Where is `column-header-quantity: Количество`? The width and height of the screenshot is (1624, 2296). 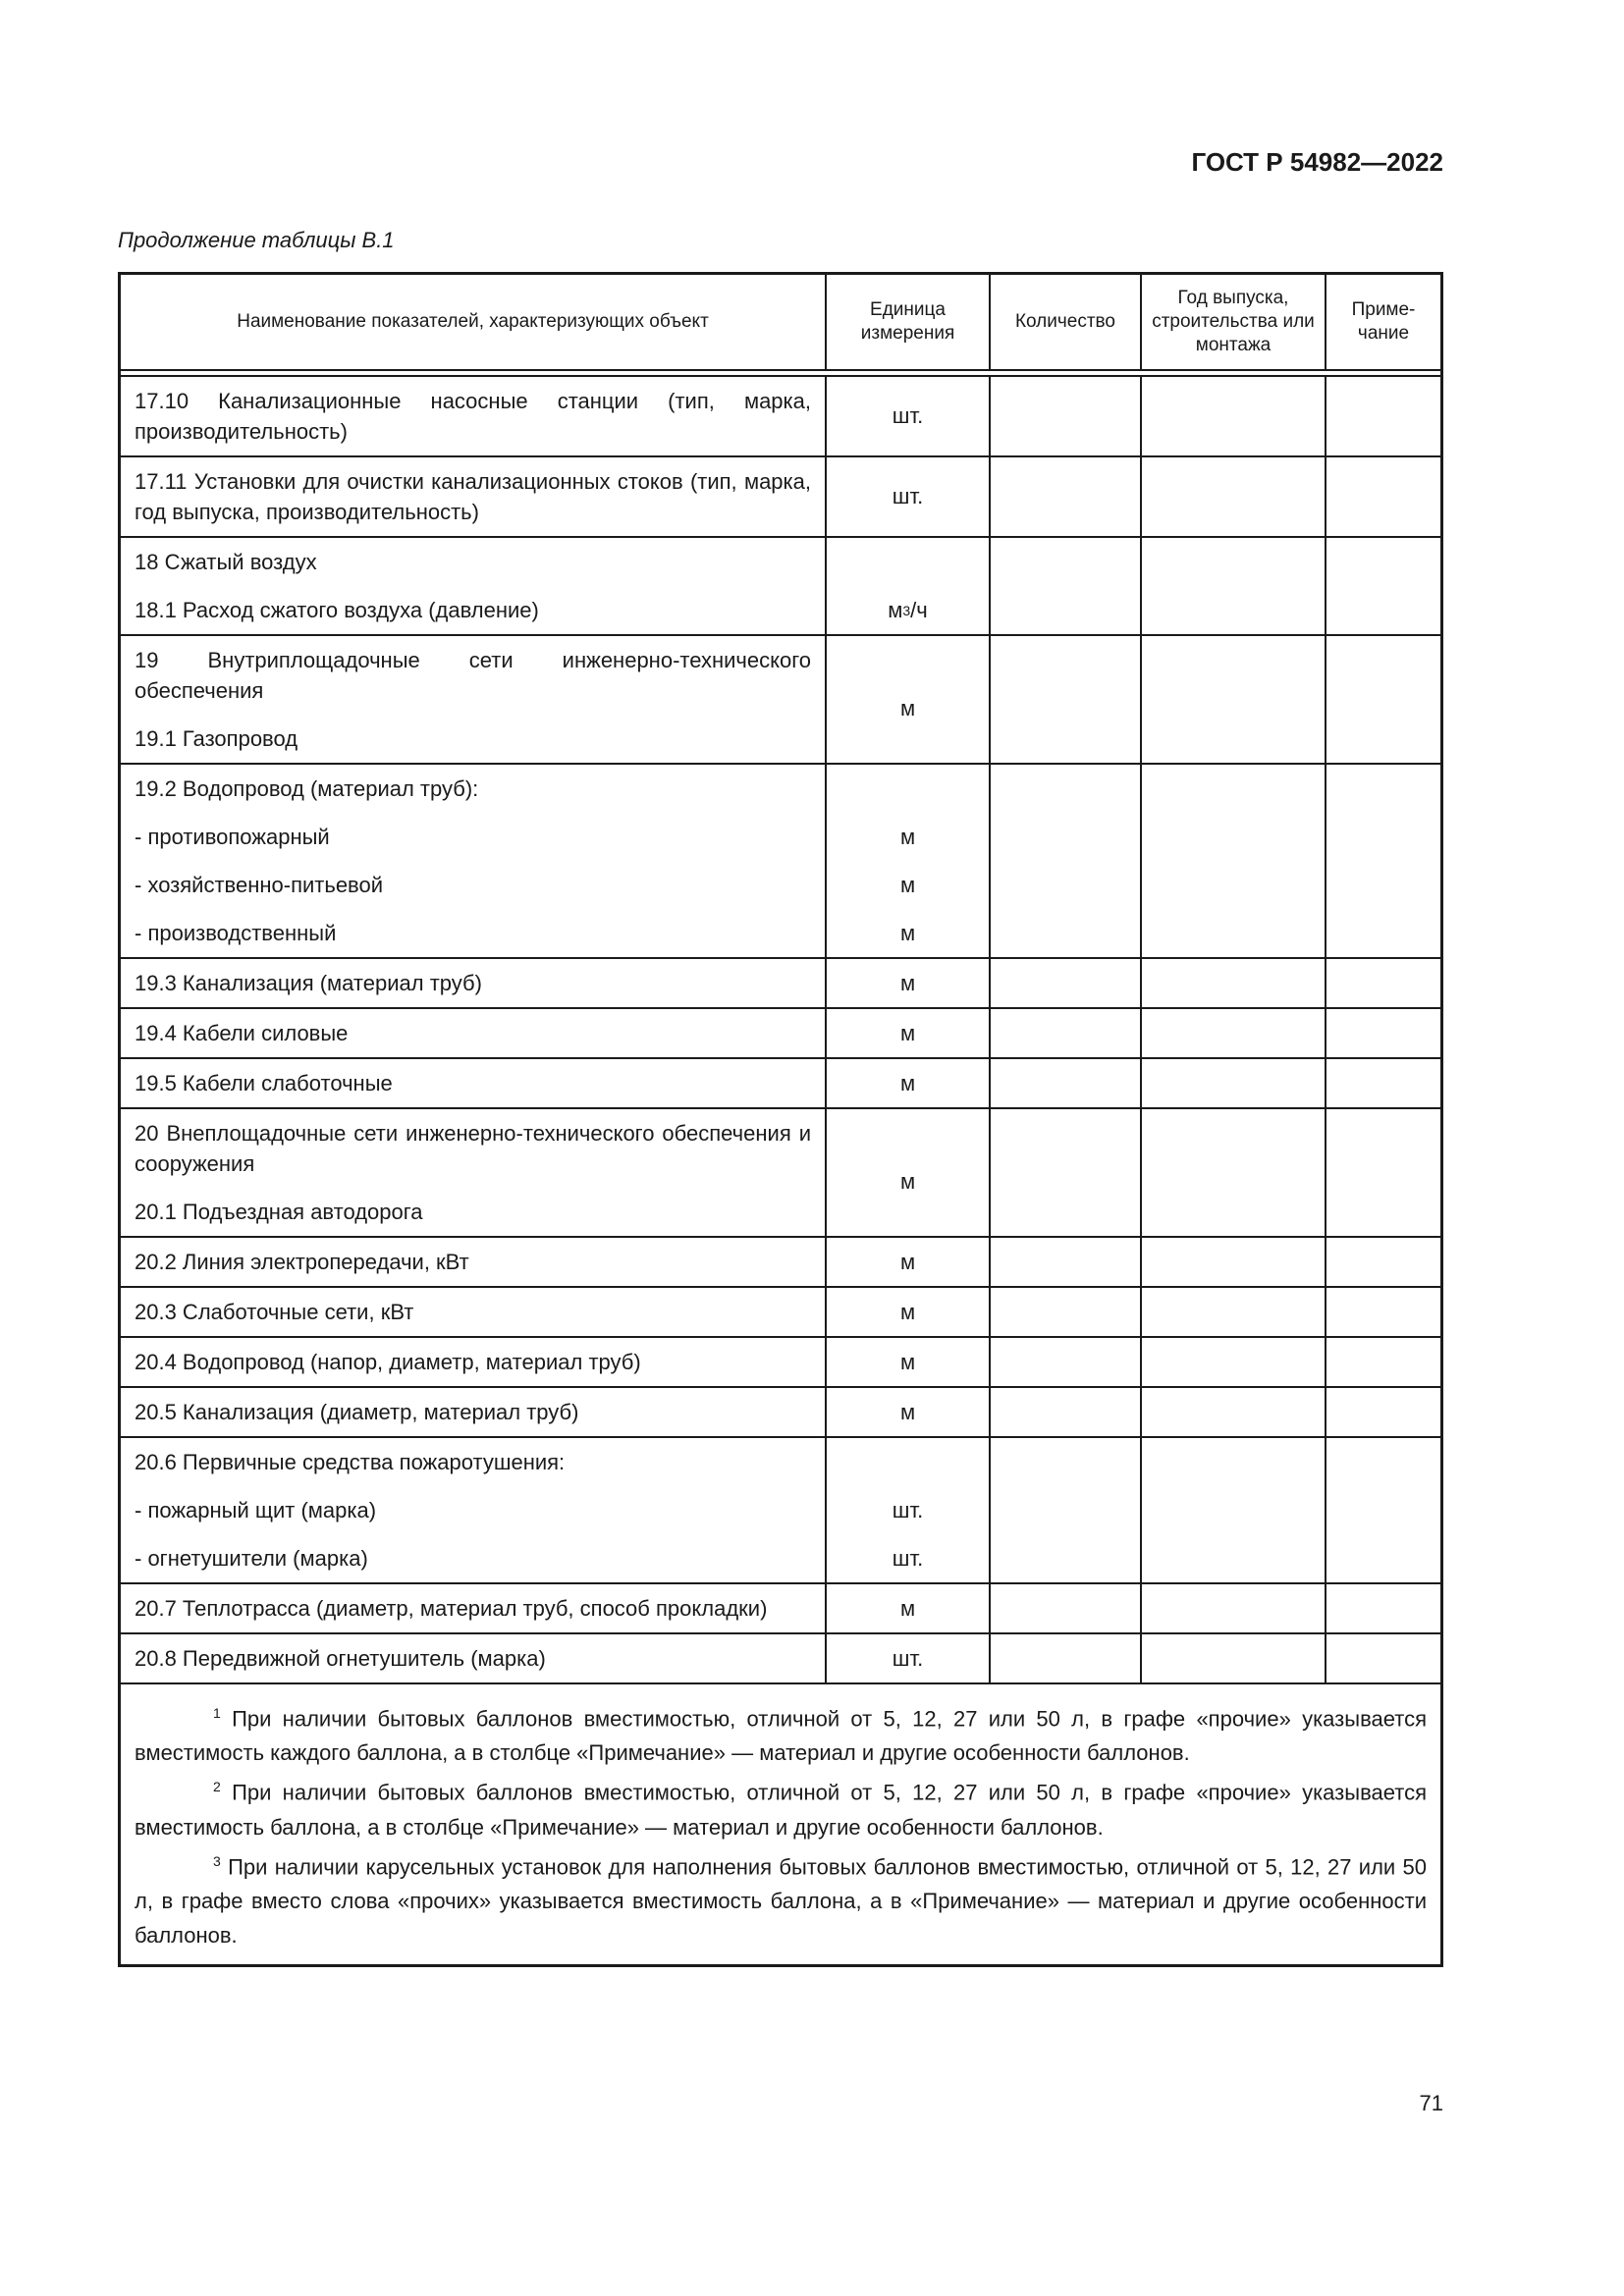
column-header-quantity: Количество is located at coordinates (1066, 322).